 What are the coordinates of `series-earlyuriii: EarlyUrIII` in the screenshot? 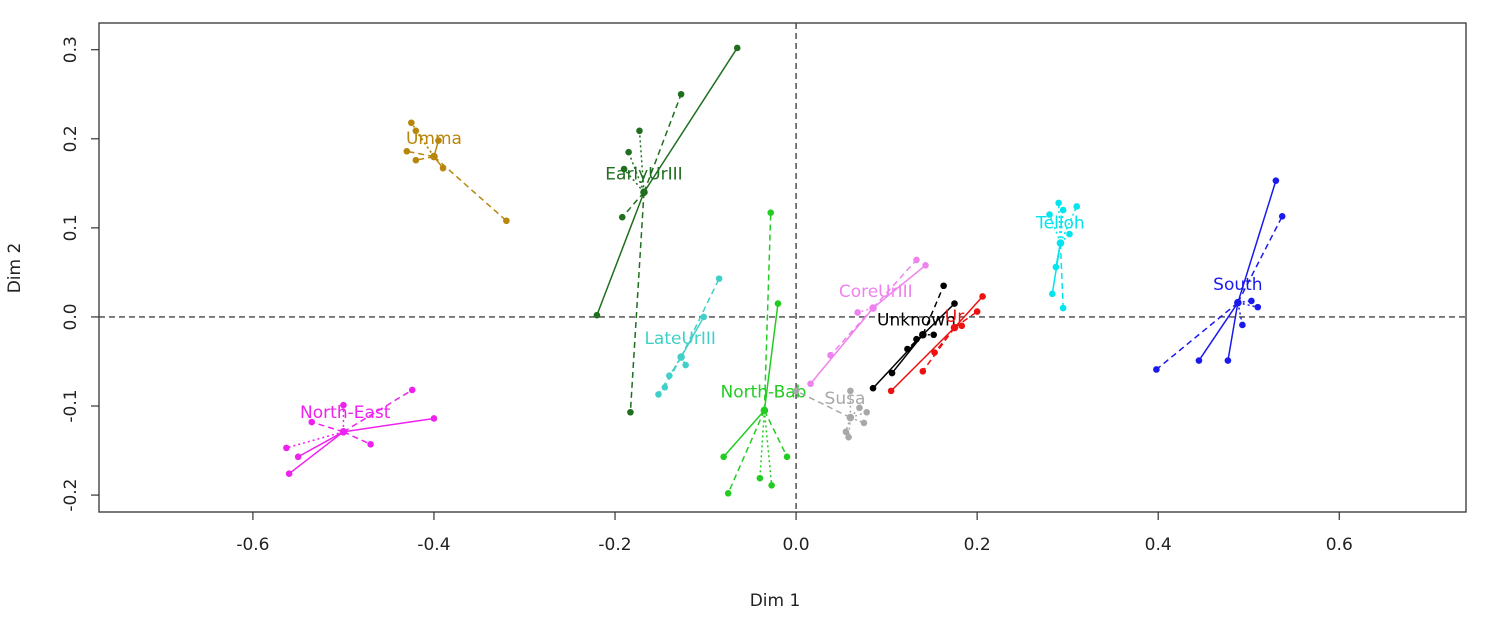 It's located at (667, 230).